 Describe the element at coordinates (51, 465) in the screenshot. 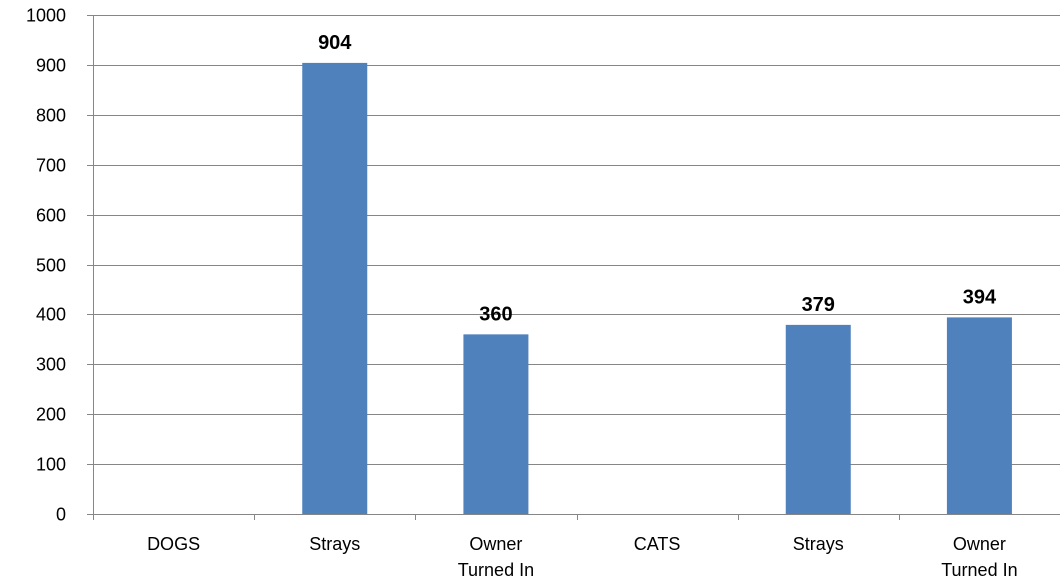

I see `y-tick-label: 100` at that location.